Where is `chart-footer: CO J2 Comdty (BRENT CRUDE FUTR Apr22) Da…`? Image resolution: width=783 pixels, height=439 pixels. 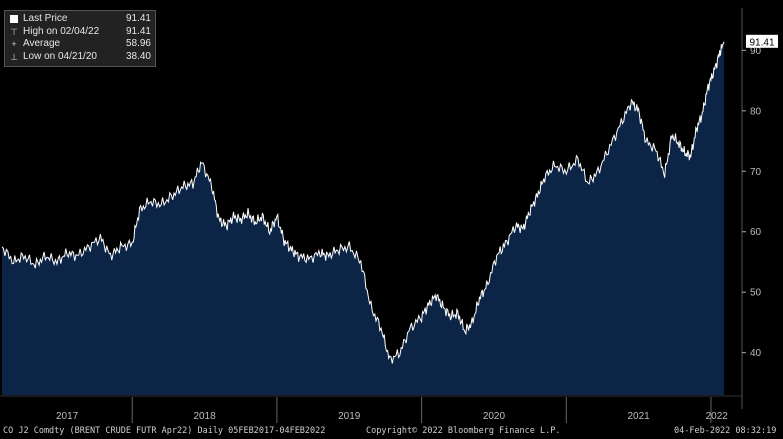
chart-footer: CO J2 Comdty (BRENT CRUDE FUTR Apr22) Da… is located at coordinates (391, 432).